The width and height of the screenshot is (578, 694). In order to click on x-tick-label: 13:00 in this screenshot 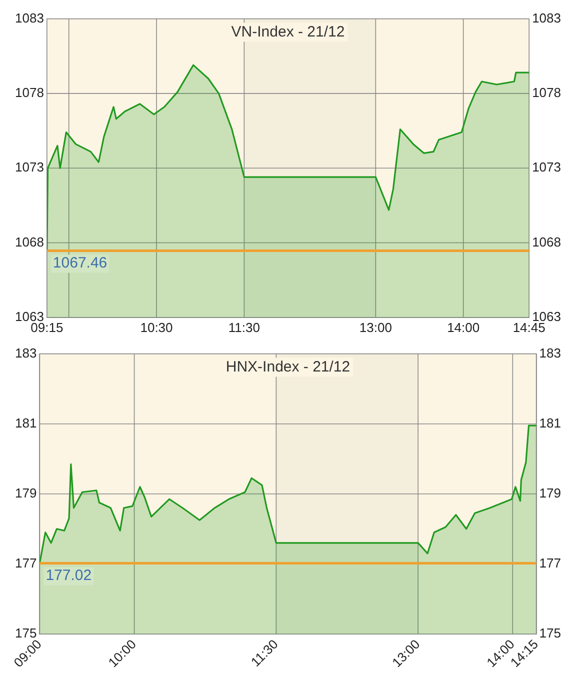, I will do `click(375, 327)`.